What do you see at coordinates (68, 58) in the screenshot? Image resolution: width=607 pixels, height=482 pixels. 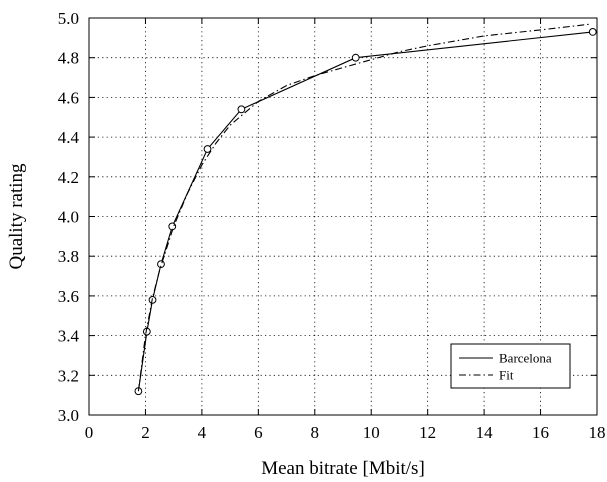 I see `y-tick-label: 4.8` at bounding box center [68, 58].